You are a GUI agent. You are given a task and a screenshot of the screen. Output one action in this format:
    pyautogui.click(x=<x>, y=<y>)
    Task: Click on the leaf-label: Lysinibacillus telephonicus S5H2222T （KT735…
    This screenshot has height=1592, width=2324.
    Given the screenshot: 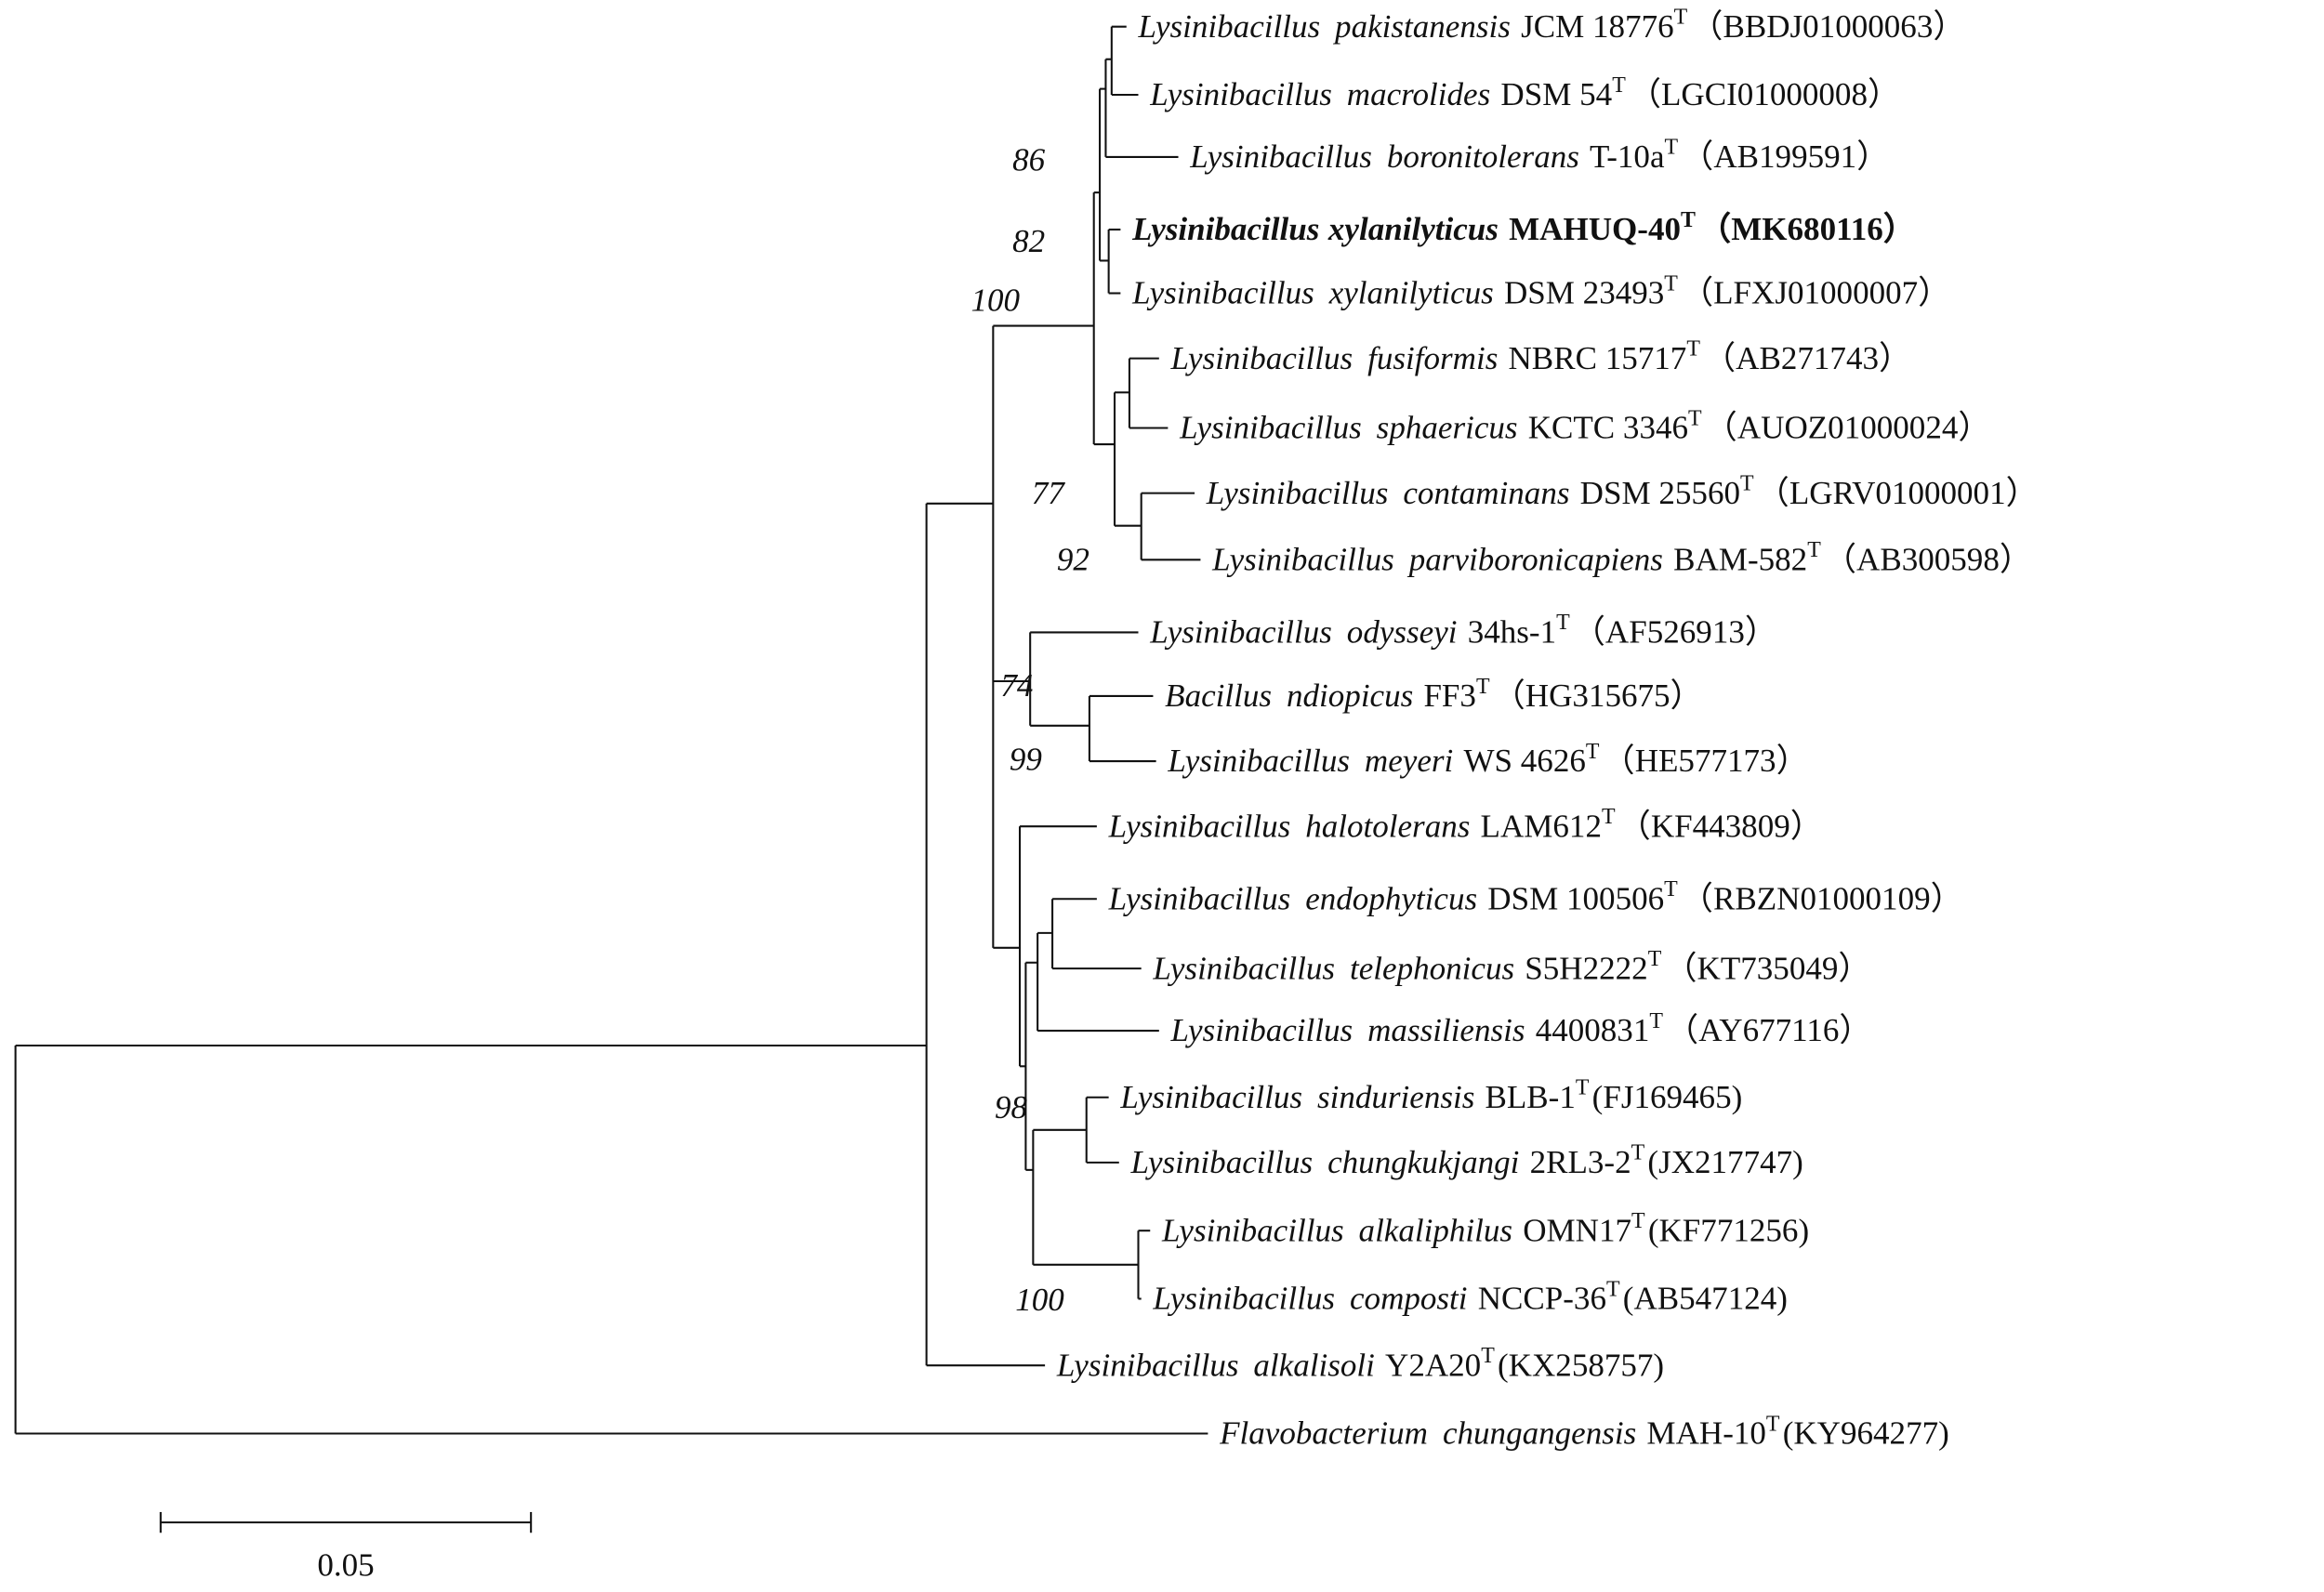 What is the action you would take?
    pyautogui.click(x=1511, y=966)
    